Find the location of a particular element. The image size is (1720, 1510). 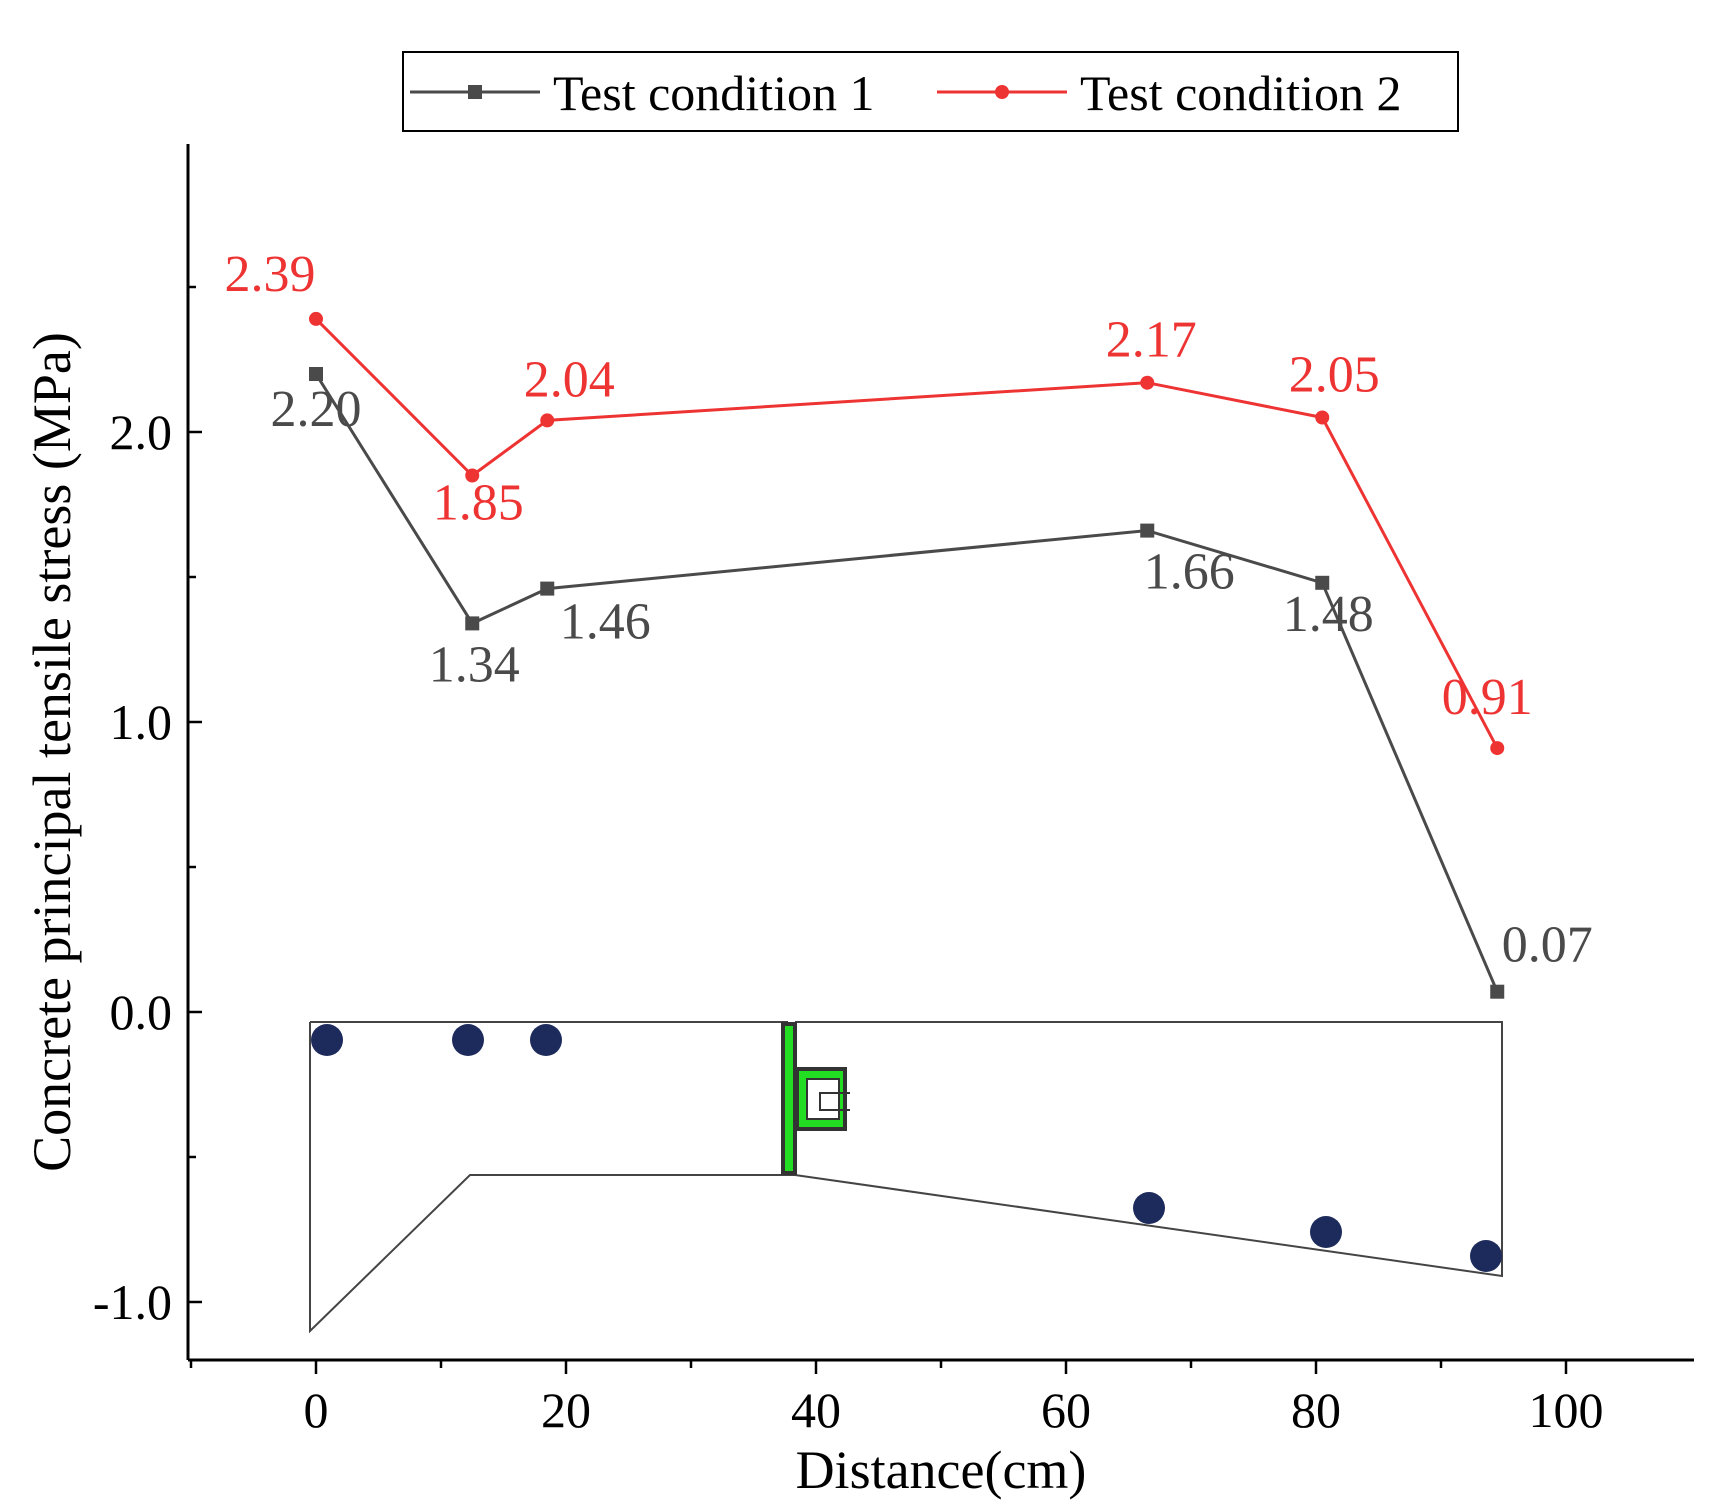

series-2-data-label: 2.04 is located at coordinates (569, 379).